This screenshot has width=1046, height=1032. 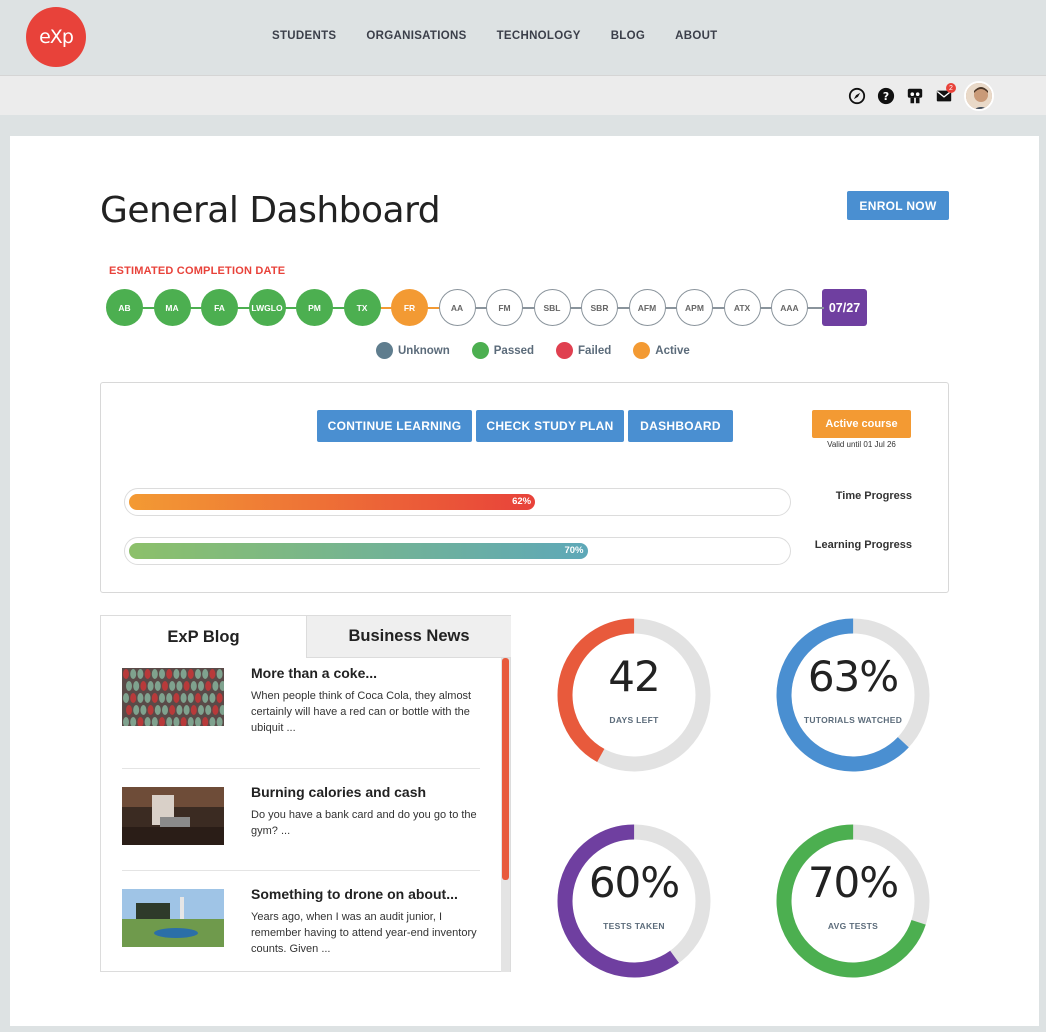 I want to click on learning-progress-fill: 70%, so click(x=358, y=551).